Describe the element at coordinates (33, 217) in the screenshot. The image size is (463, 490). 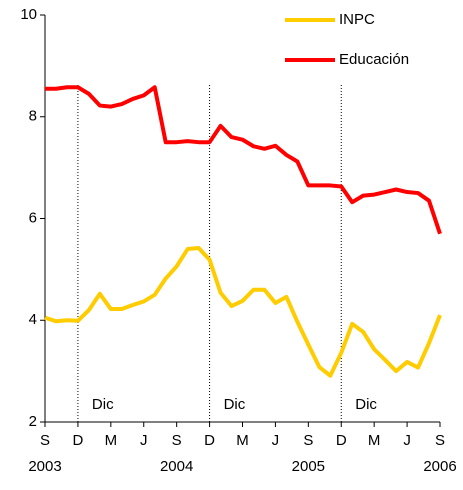
I see `y-tick-label: 6` at that location.